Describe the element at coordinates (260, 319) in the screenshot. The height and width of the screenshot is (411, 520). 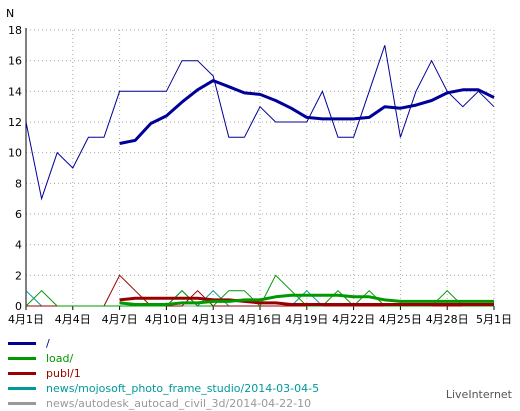
I see `x-tick-label: 4月16日` at that location.